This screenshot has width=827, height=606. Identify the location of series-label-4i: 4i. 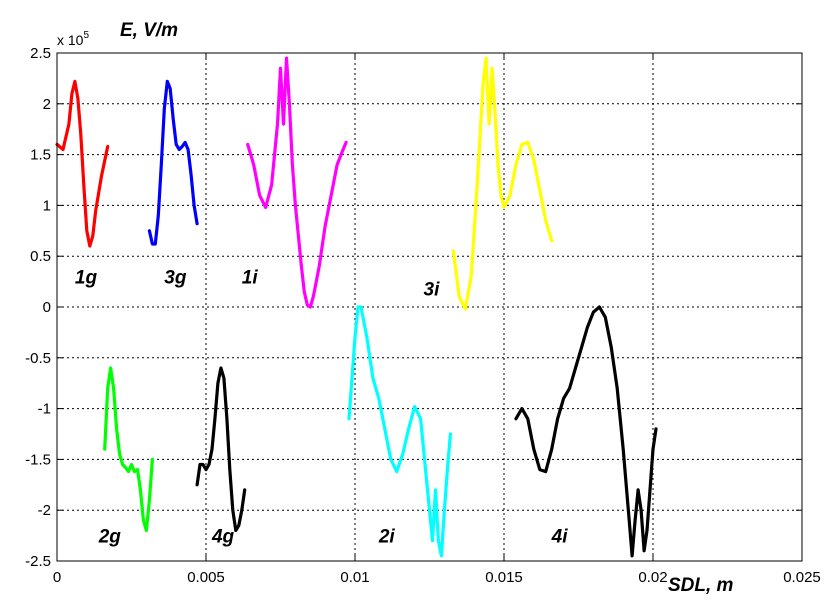
(560, 537).